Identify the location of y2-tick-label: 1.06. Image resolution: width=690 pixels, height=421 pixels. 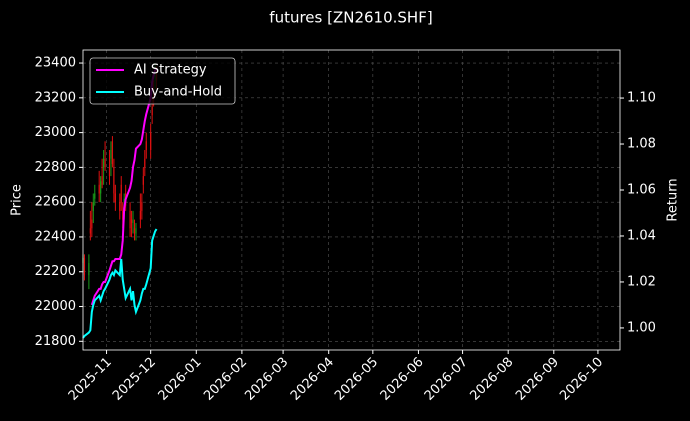
(641, 190).